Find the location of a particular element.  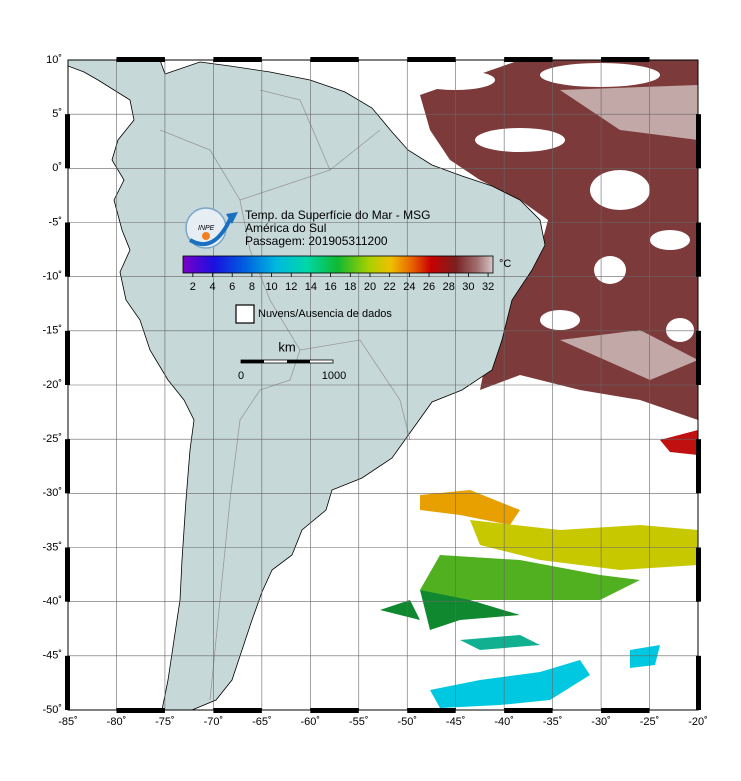

colorbar-tick-label: 24 is located at coordinates (409, 287).